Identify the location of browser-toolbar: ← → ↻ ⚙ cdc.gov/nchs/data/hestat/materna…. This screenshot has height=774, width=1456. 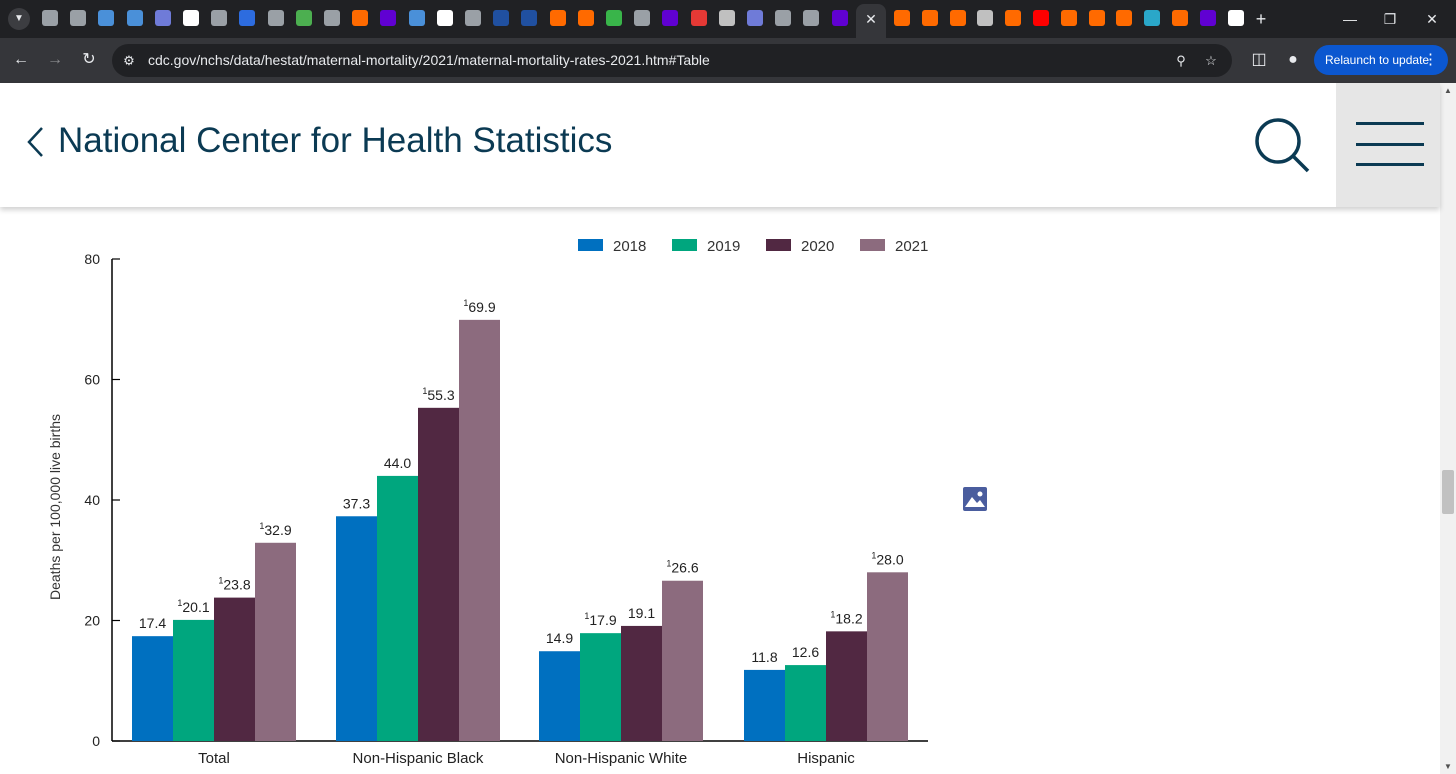
(728, 60).